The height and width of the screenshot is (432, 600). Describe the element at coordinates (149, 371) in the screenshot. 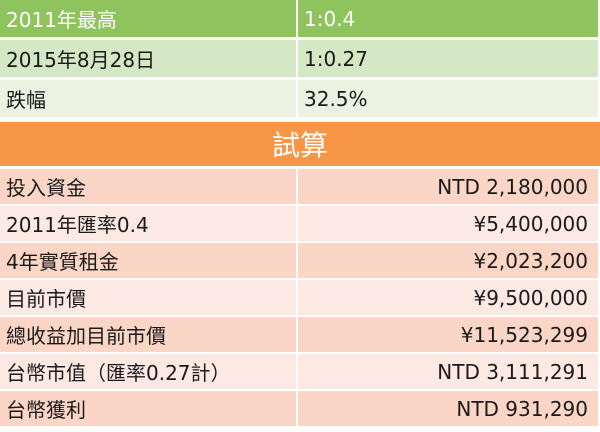

I see `row-label: 台幣市值（匯率0.27計）` at that location.